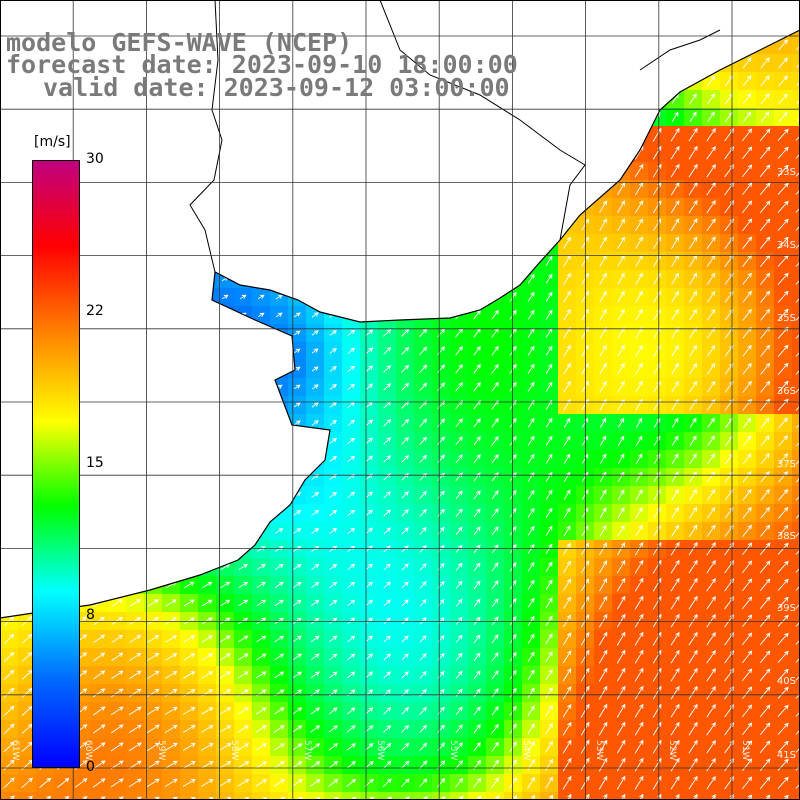  Describe the element at coordinates (307, 750) in the screenshot. I see `lon-label-57w: 57W` at that location.